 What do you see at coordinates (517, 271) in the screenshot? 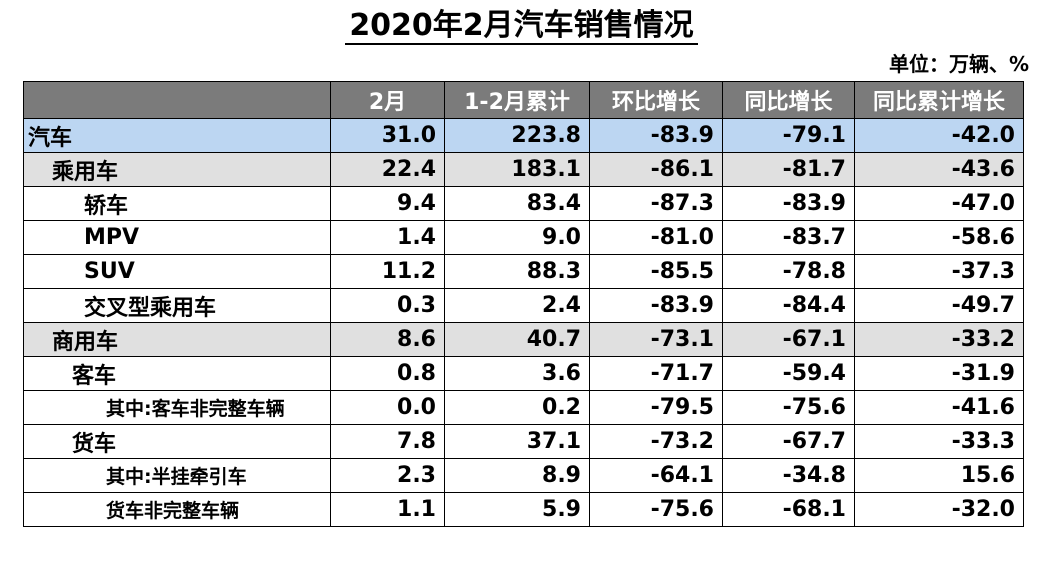
I see `value-cumulative: 88.3` at bounding box center [517, 271].